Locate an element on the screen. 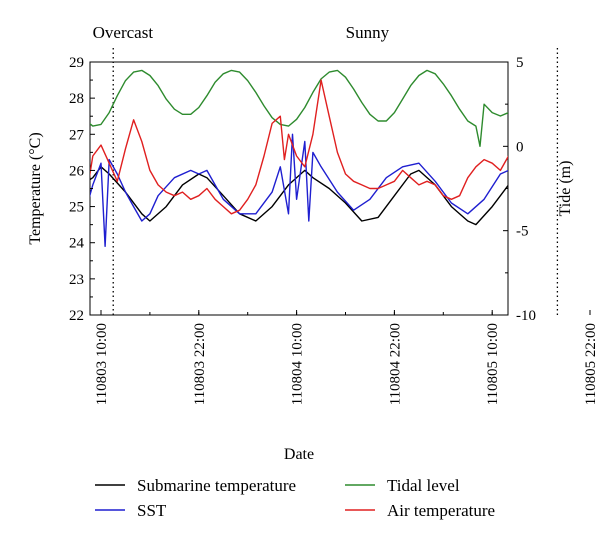 This screenshot has width=600, height=543. x-tick-label-0: 110803 10:00 is located at coordinates (102, 364).